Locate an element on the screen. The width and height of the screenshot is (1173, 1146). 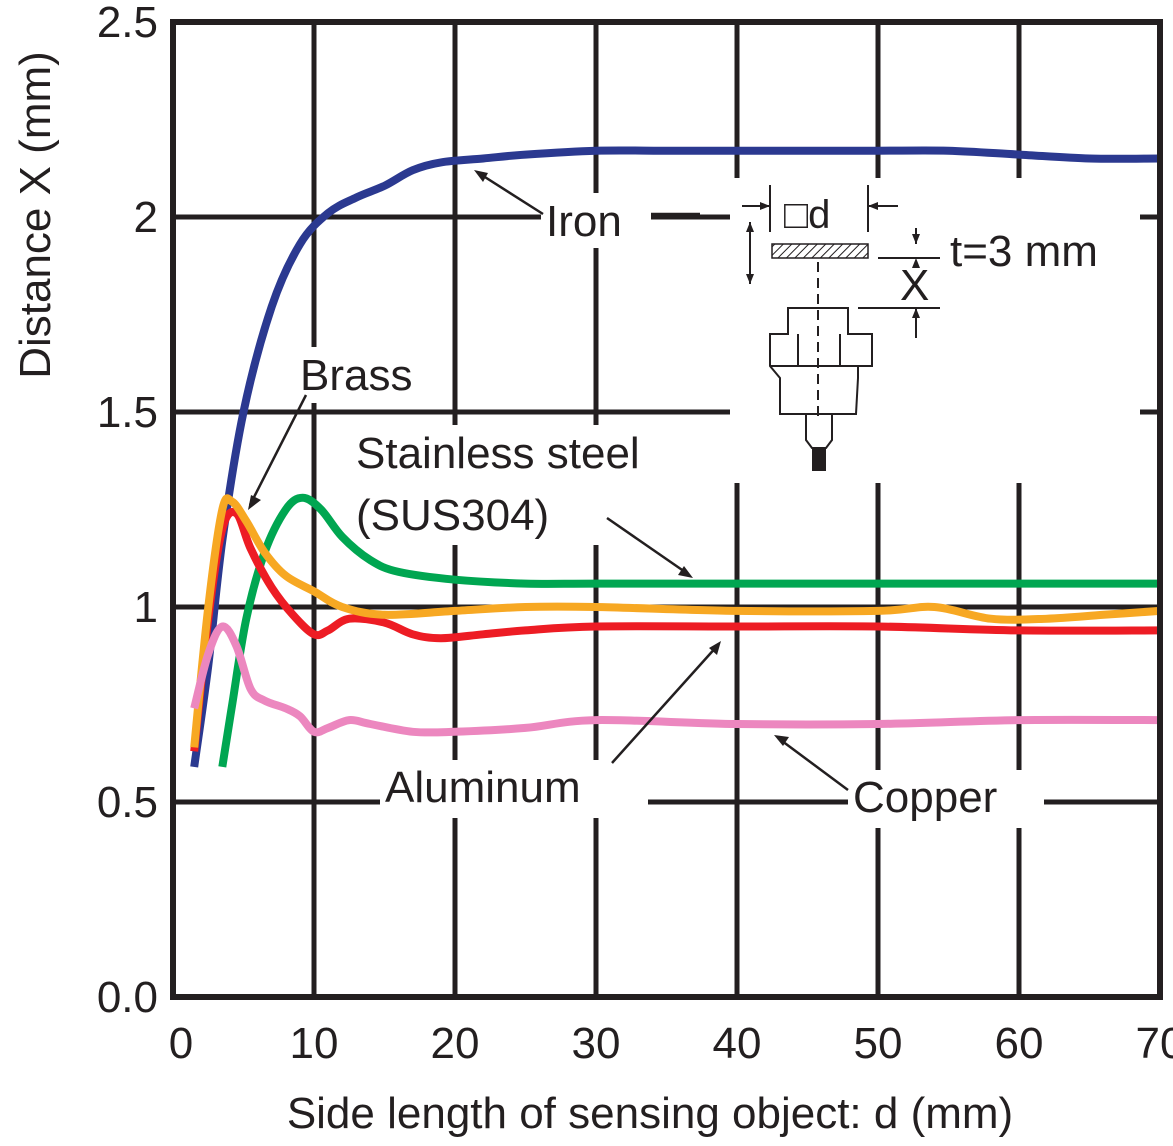
diagram-box is located at coordinates (935, 330).